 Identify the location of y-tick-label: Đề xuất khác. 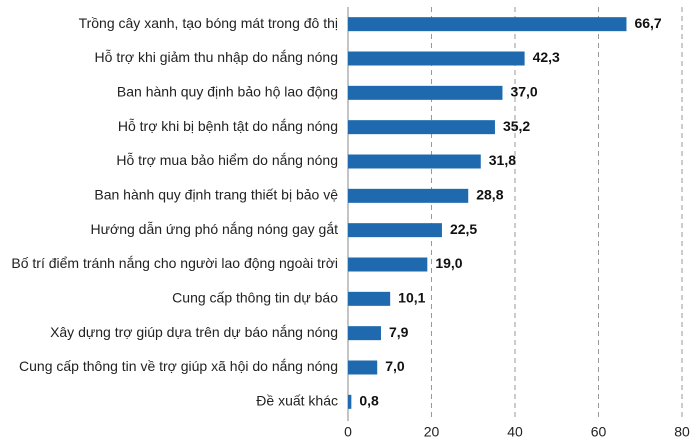
(297, 401).